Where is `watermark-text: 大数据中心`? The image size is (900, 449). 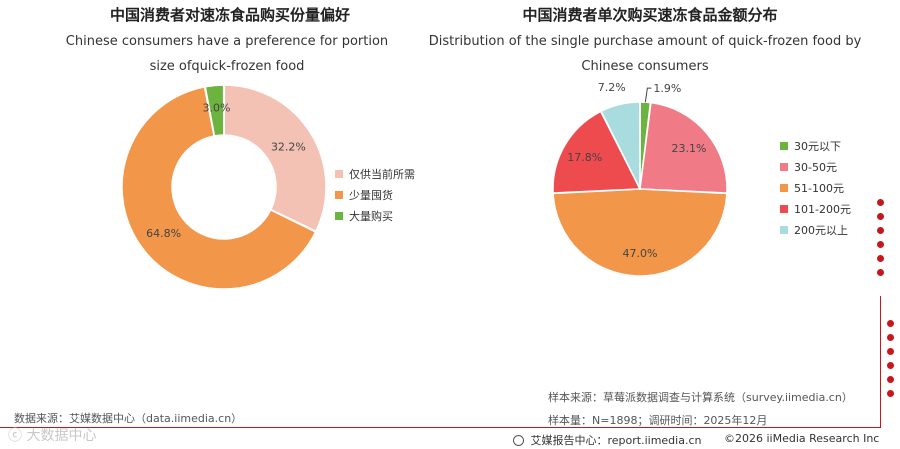
watermark-text: 大数据中心 is located at coordinates (61, 436).